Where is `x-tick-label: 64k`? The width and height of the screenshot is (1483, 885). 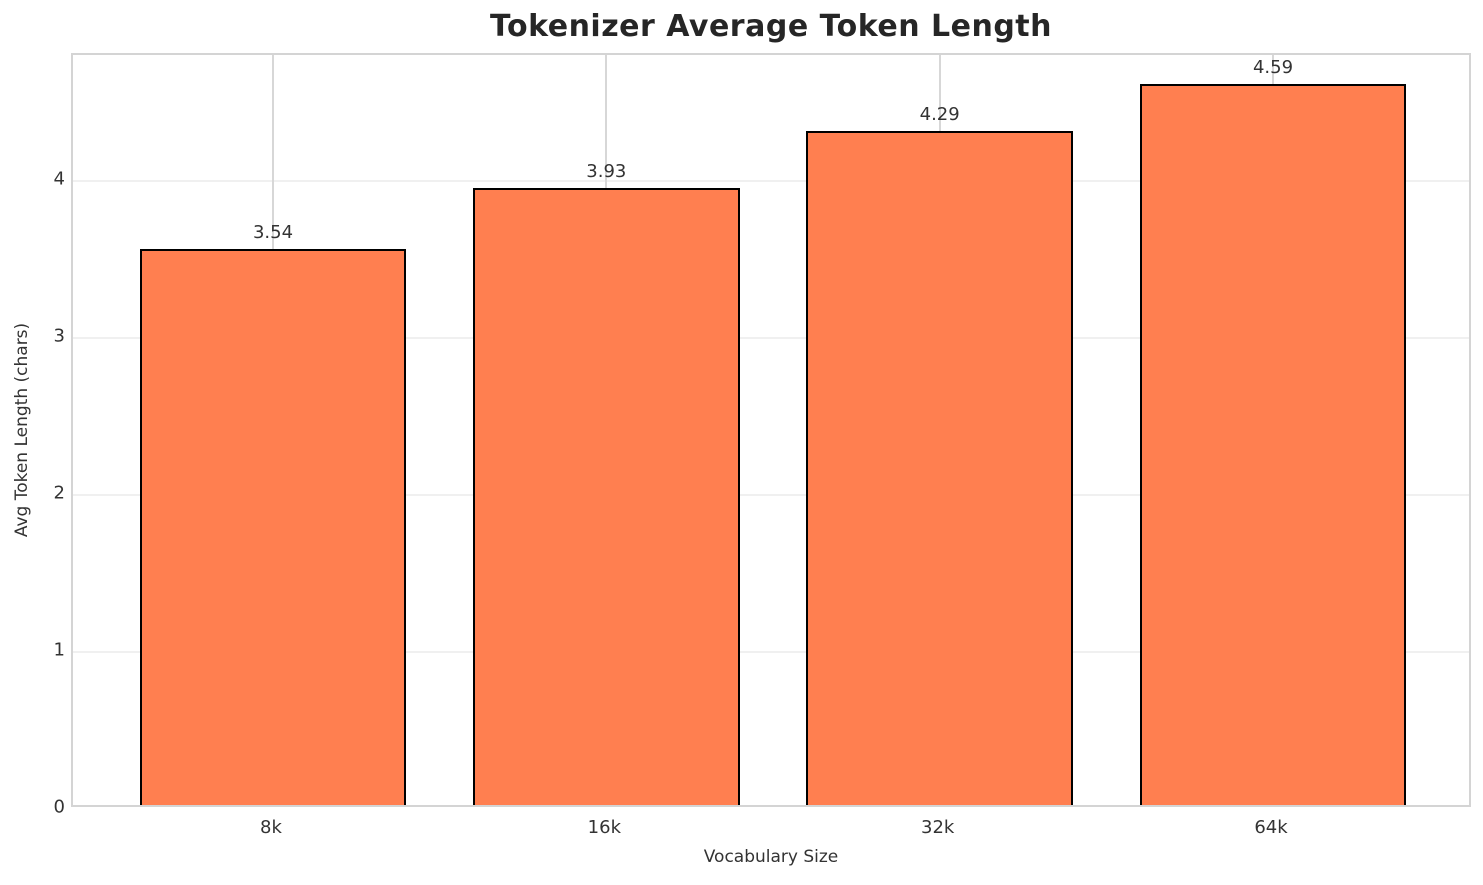
x-tick-label: 64k is located at coordinates (1271, 827).